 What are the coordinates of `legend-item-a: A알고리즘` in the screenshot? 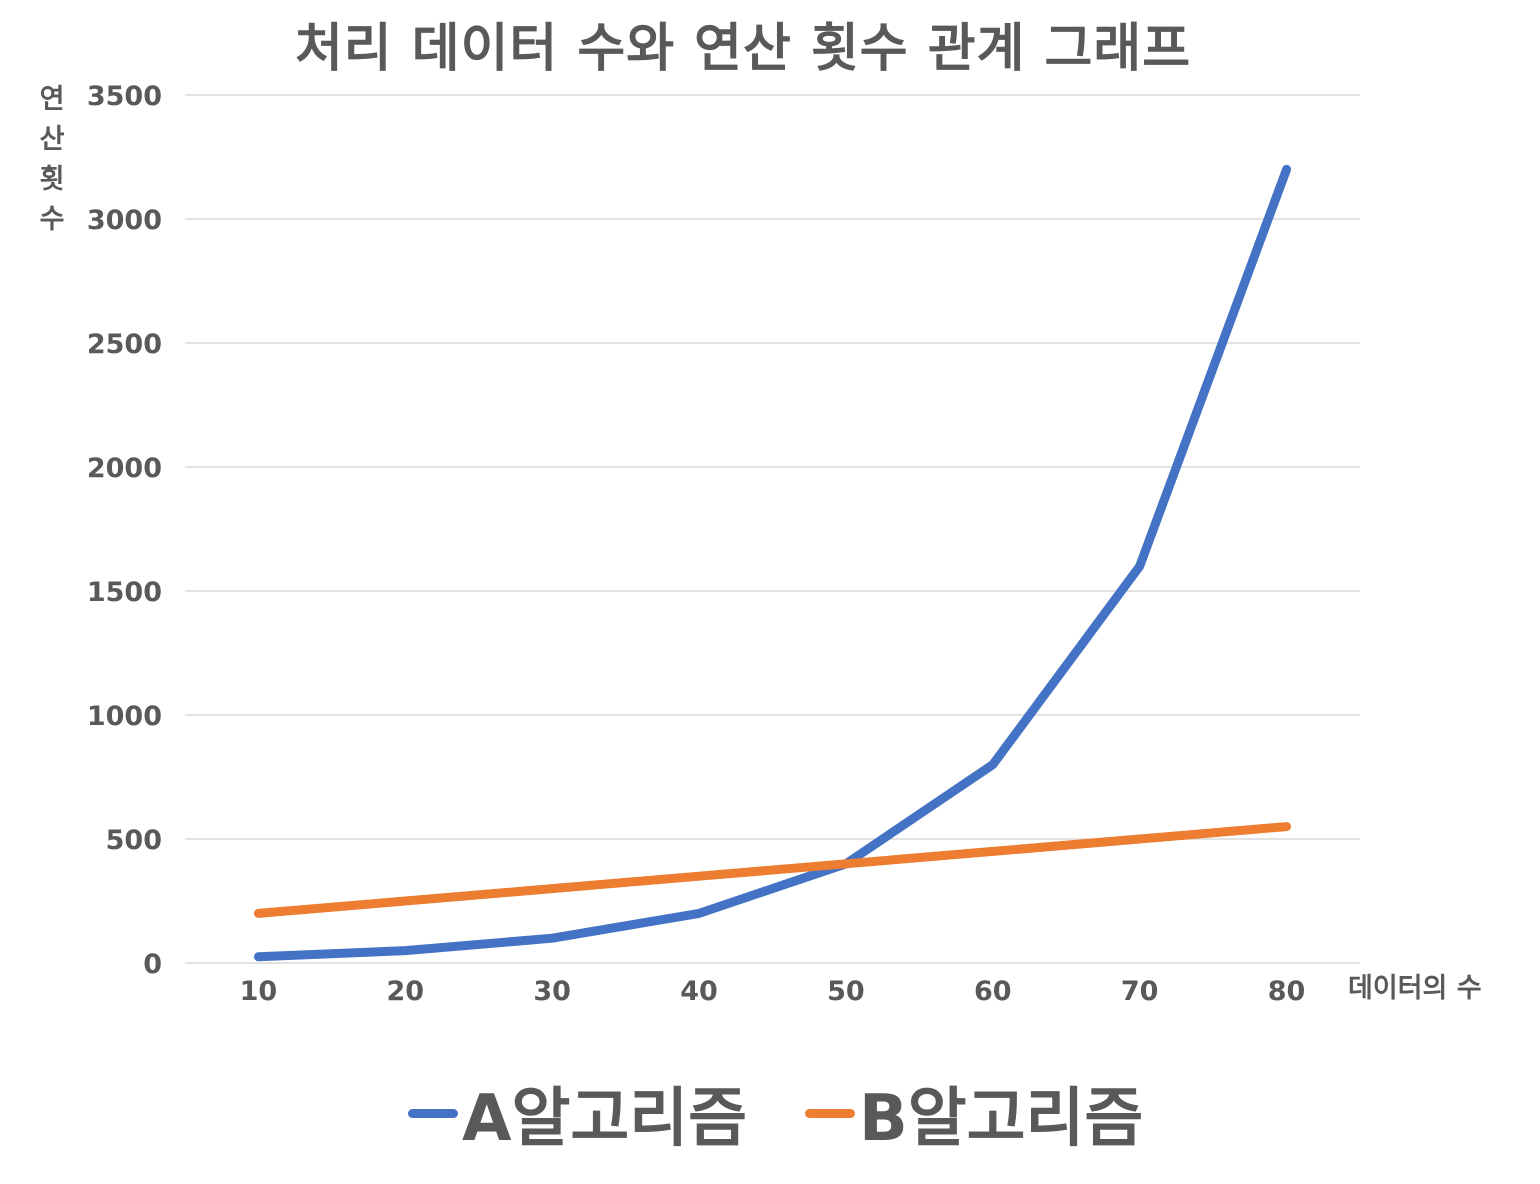 It's located at (577, 1113).